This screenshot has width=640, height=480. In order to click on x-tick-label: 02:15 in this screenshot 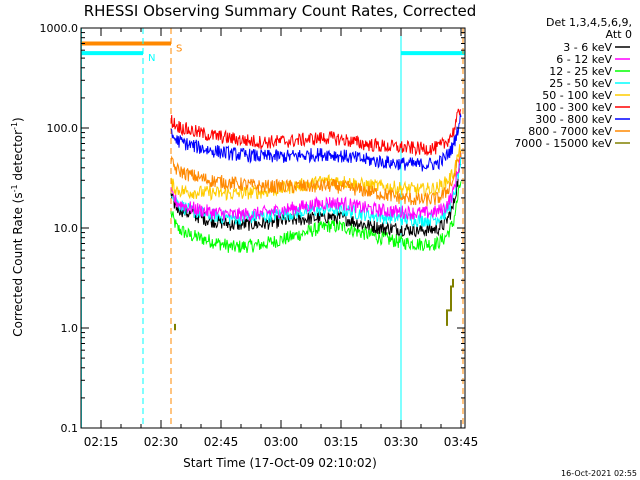, I will do `click(101, 442)`.